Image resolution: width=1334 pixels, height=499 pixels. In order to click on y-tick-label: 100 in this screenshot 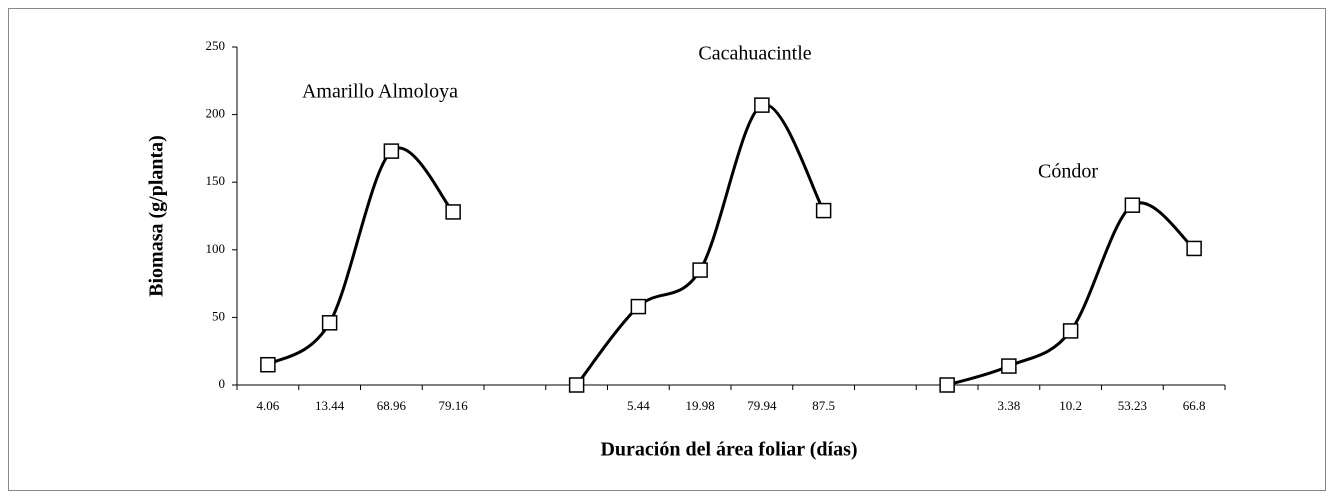, I will do `click(216, 248)`.